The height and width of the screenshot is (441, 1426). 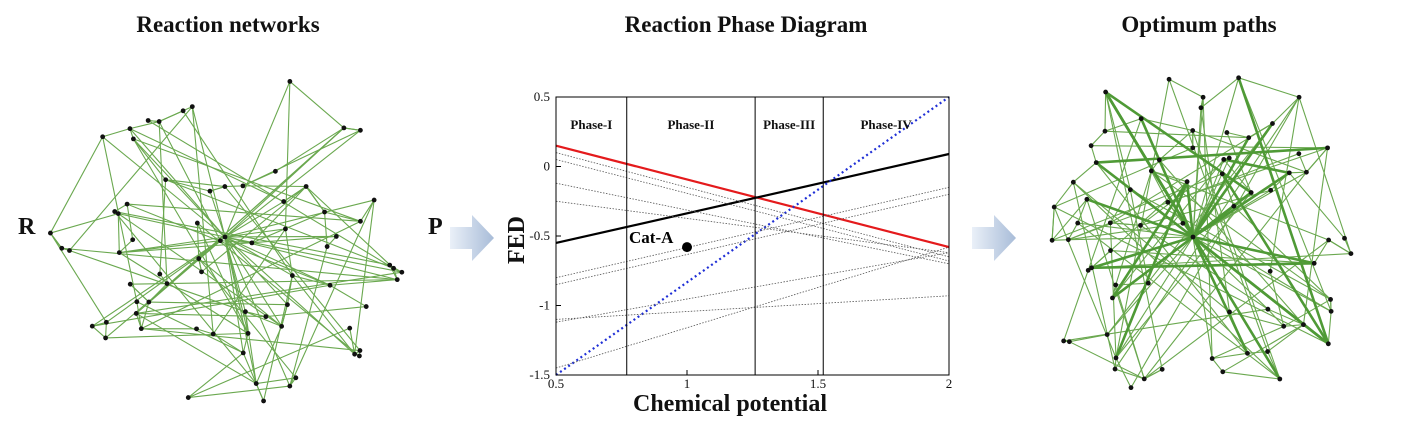 I want to click on x-tick-label: 2, so click(x=949, y=383).